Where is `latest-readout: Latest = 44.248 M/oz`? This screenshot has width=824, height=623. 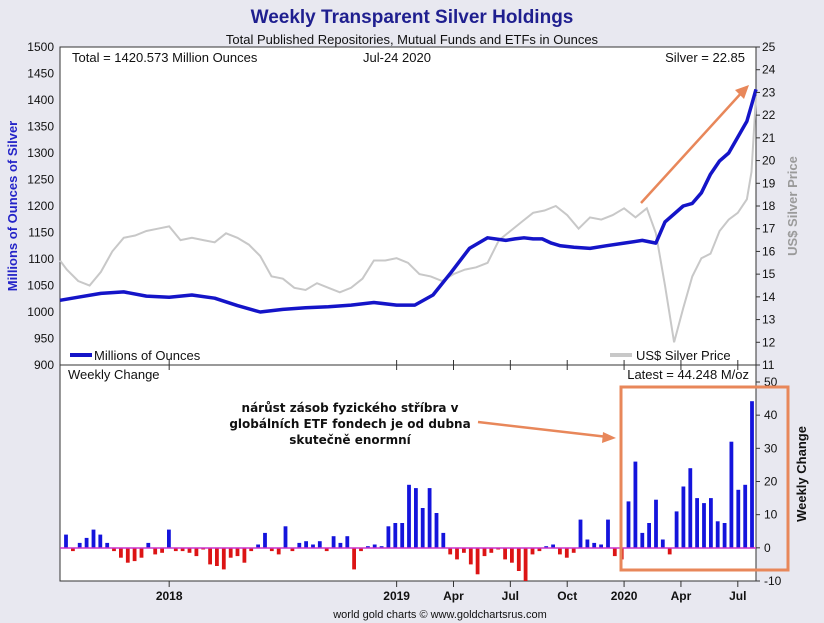
latest-readout: Latest = 44.248 M/oz is located at coordinates (688, 374).